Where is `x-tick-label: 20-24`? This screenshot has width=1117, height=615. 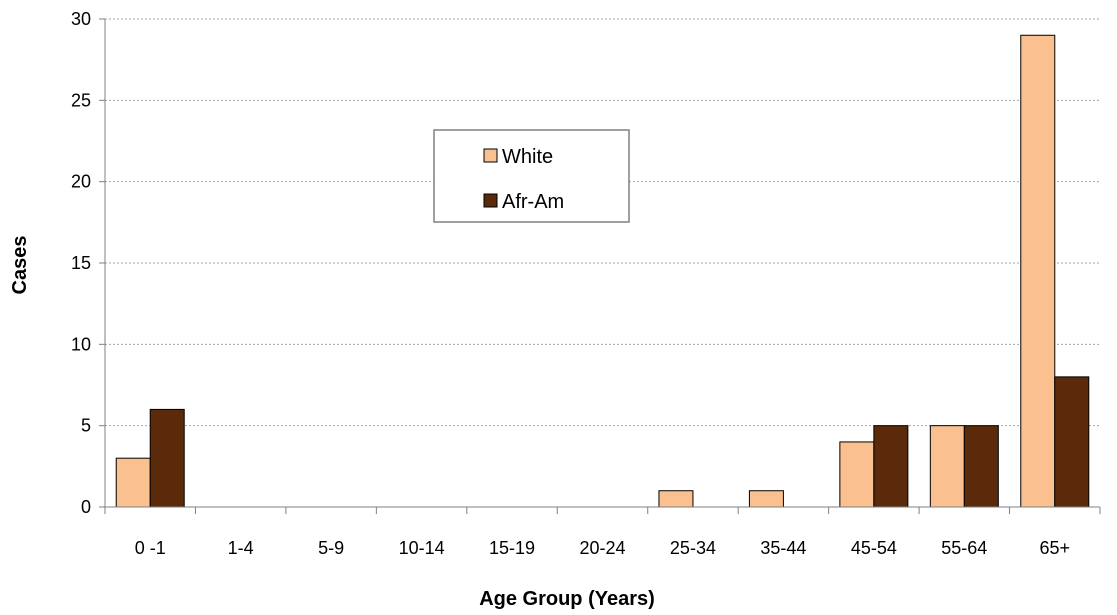 x-tick-label: 20-24 is located at coordinates (602, 548).